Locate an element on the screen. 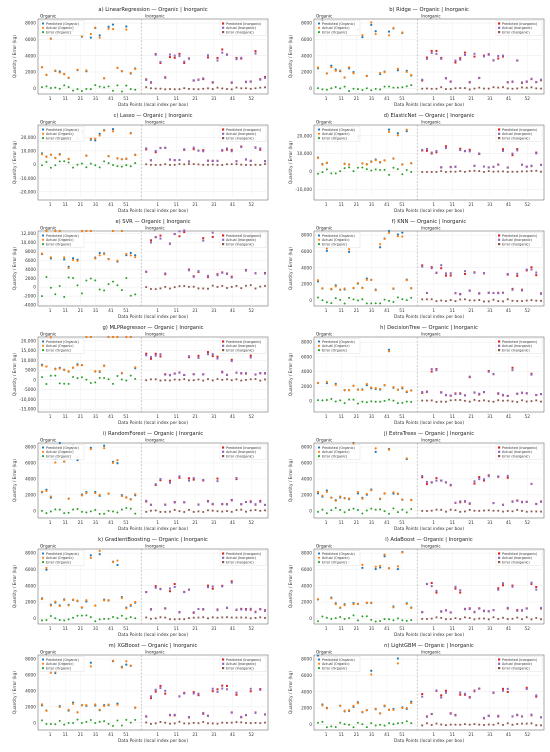 The image size is (550, 752). legend-label: Actual (Inorganic) is located at coordinates (517, 240).